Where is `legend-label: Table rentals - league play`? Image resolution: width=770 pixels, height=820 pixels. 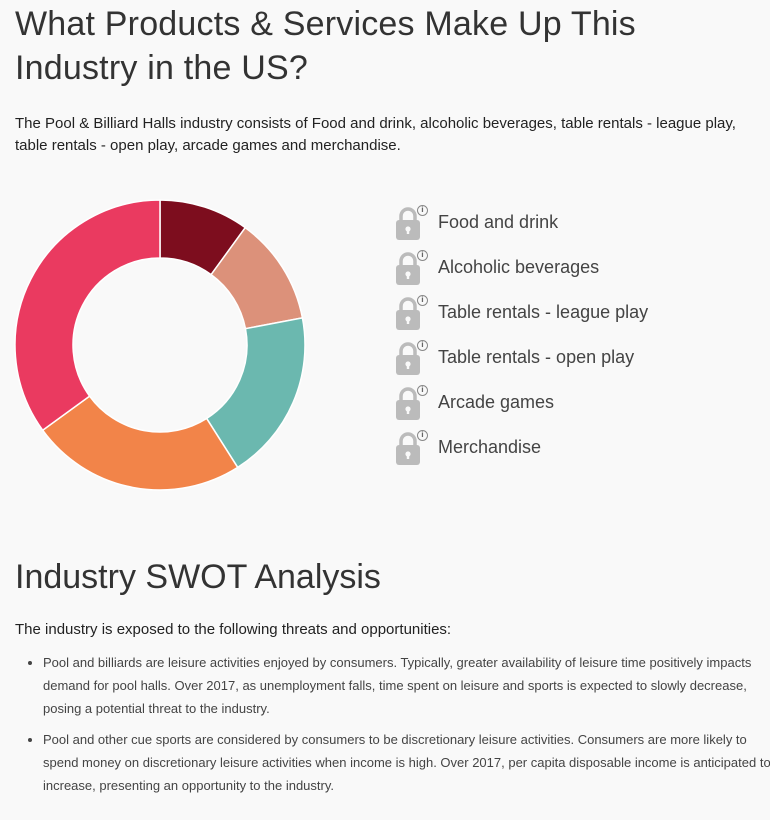
legend-label: Table rentals - league play is located at coordinates (543, 312).